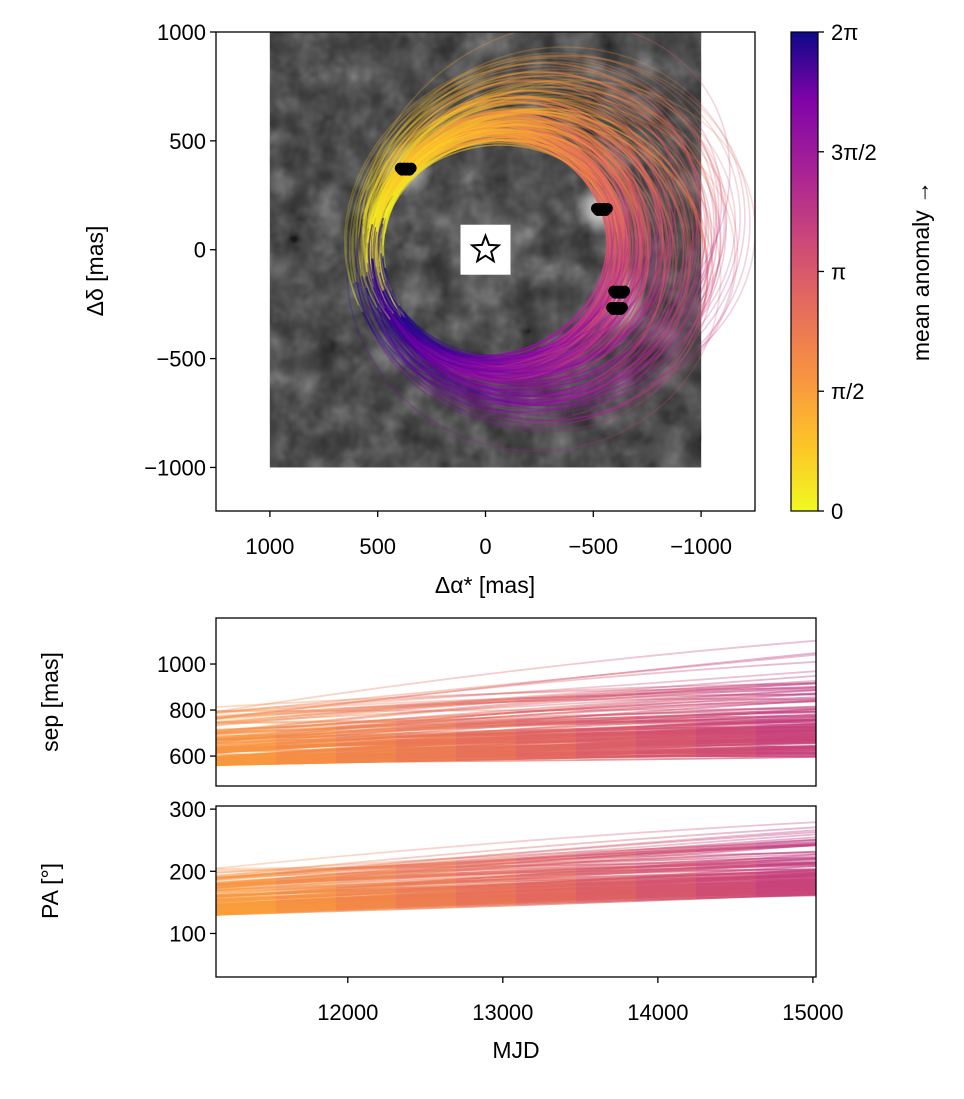  I want to click on separation-panel: 600 800 1000 sep [mas], so click(426, 702).